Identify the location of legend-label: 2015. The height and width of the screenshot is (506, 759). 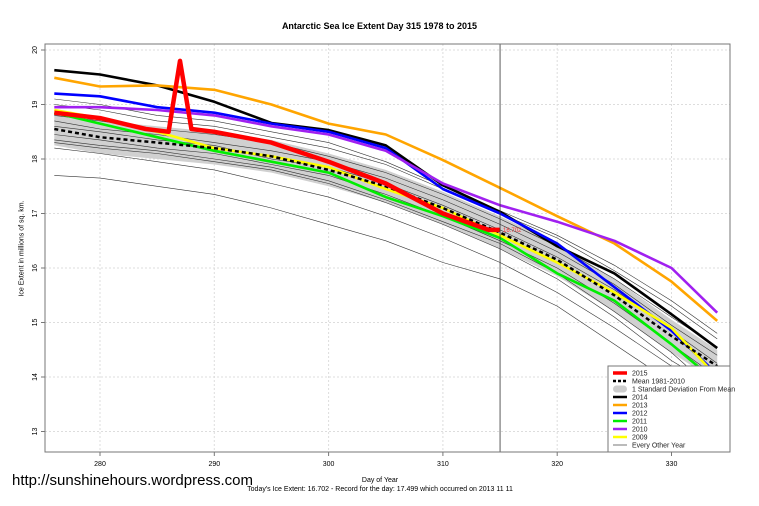
(640, 374).